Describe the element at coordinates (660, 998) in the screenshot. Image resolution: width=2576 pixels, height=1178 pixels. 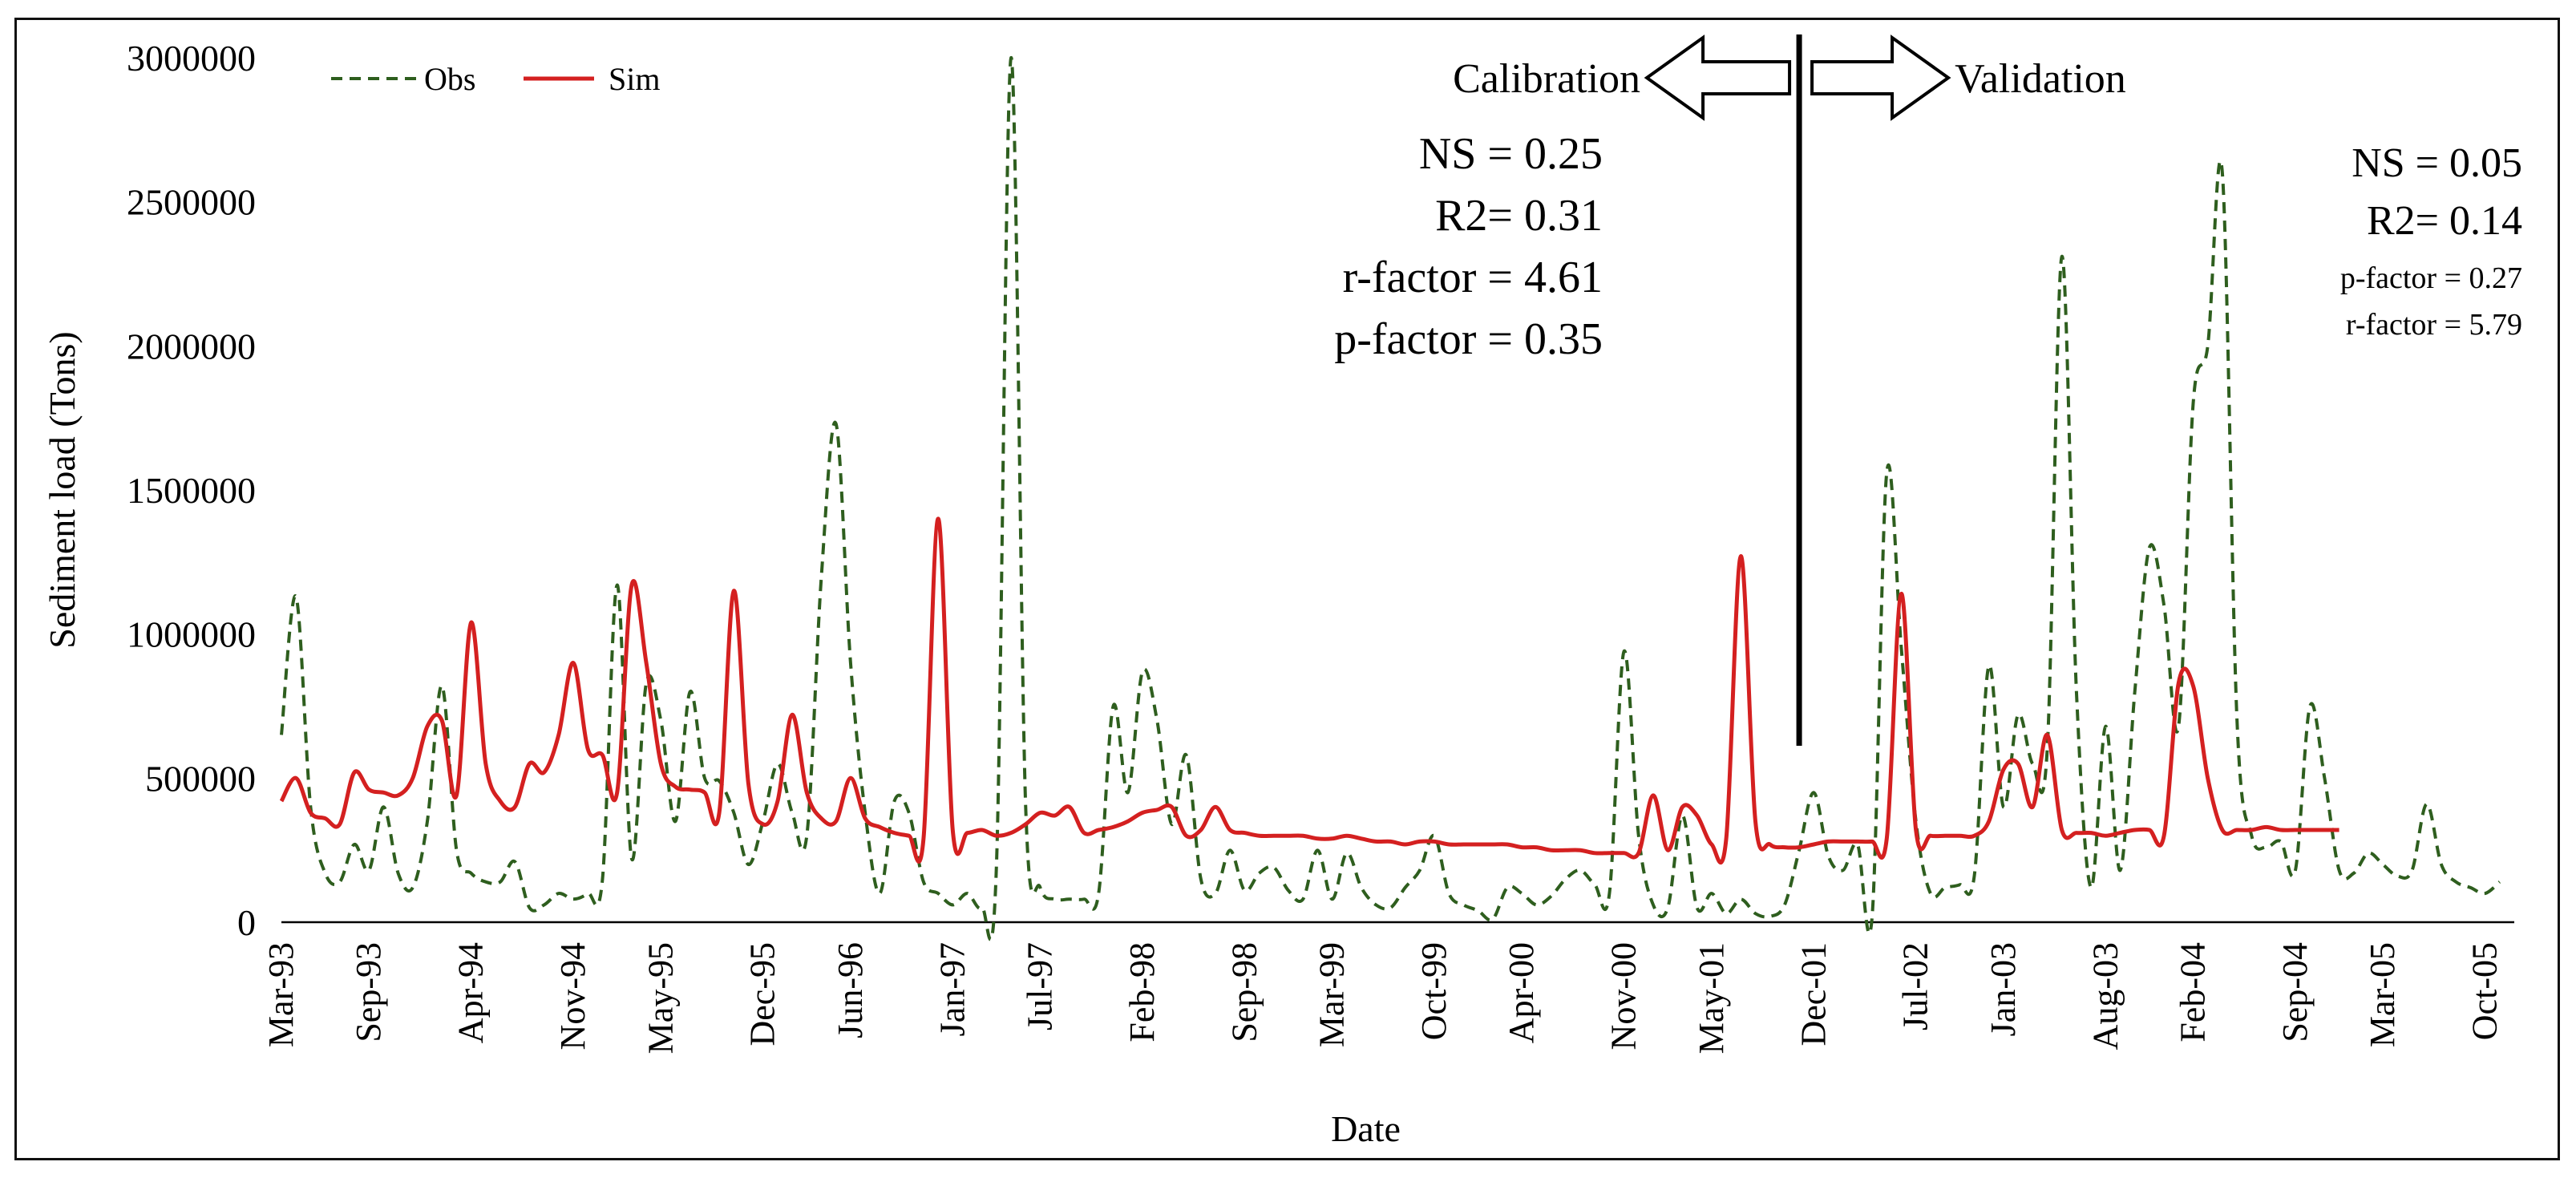
I see `x-tick-label: May-95` at that location.